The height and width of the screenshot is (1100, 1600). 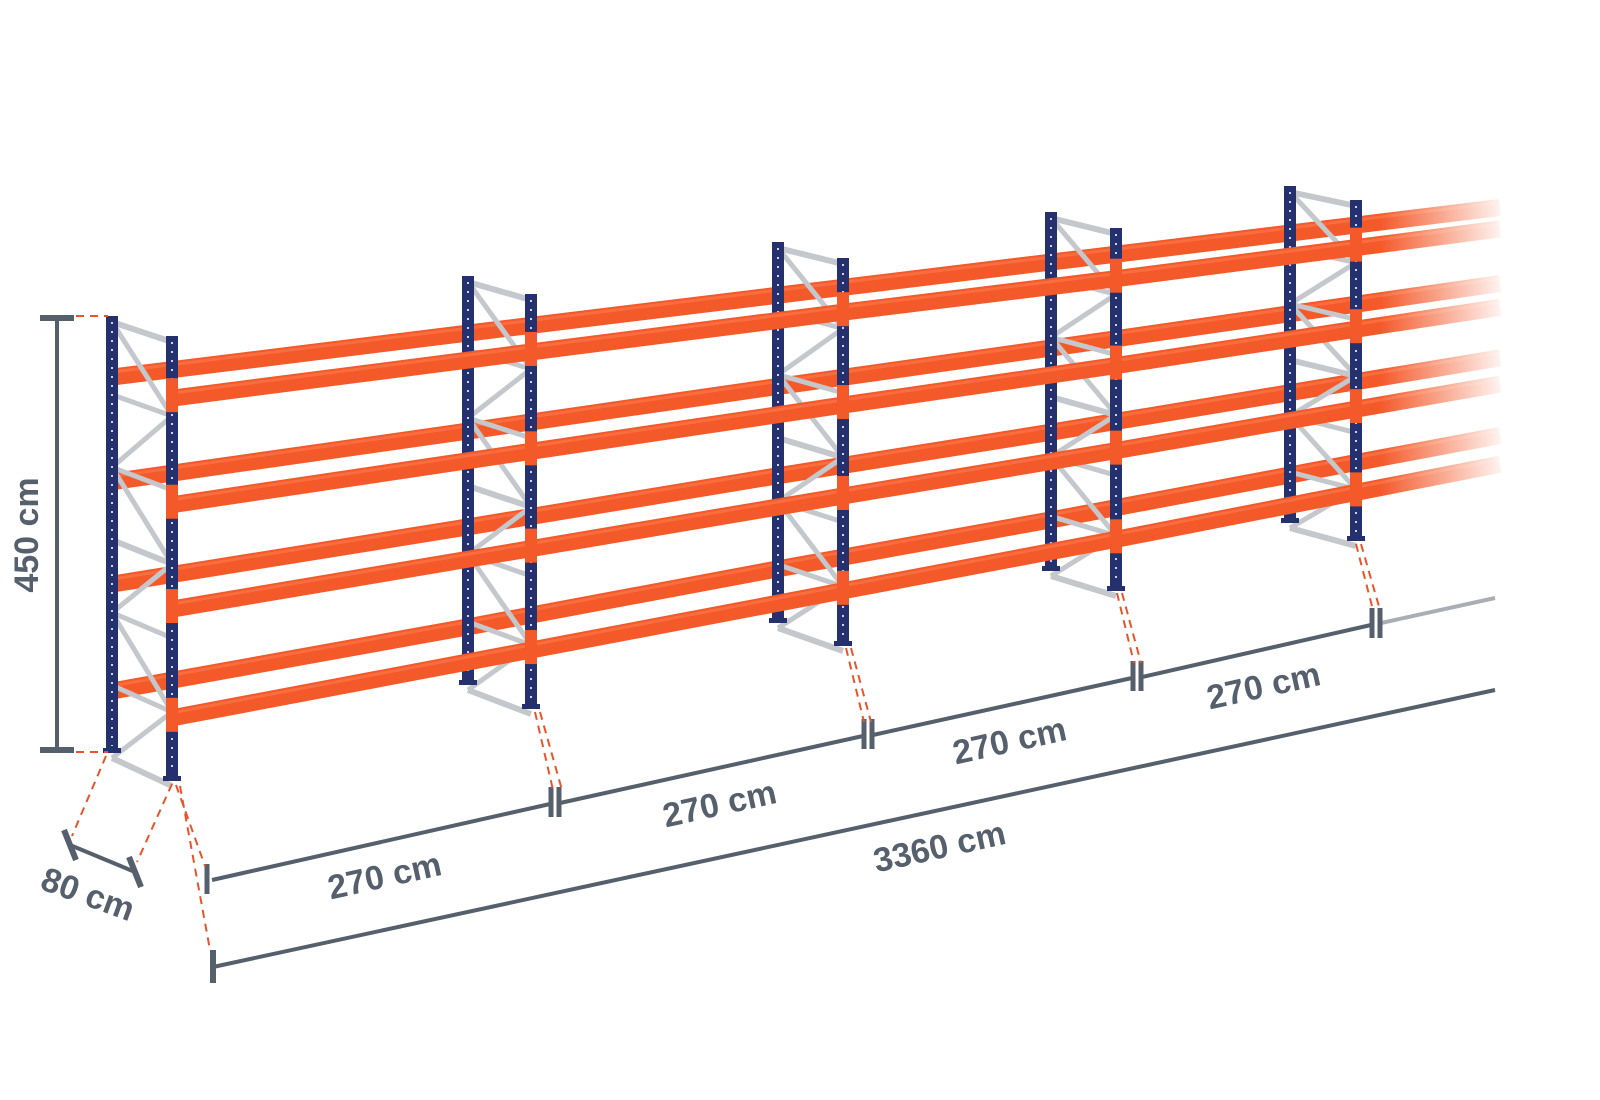 I want to click on bay-label-2: 270 cm, so click(x=719, y=804).